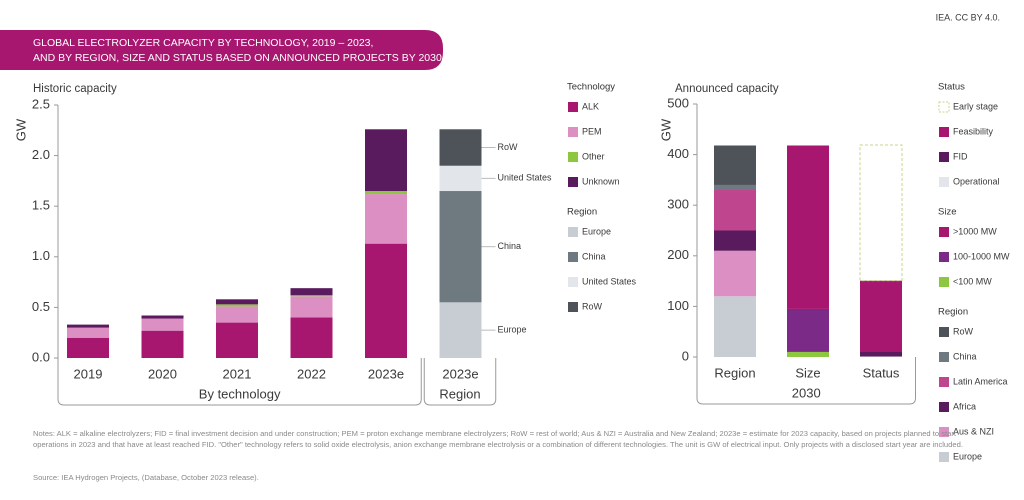  Describe the element at coordinates (975, 231) in the screenshot. I see `legend-label: >1000 MW` at that location.